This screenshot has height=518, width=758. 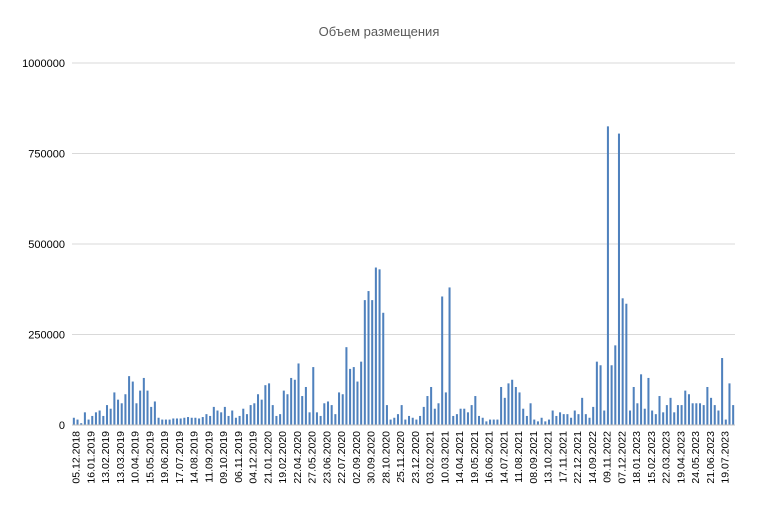 What do you see at coordinates (563, 457) in the screenshot?
I see `x-tick-label: 17.11.2021` at bounding box center [563, 457].